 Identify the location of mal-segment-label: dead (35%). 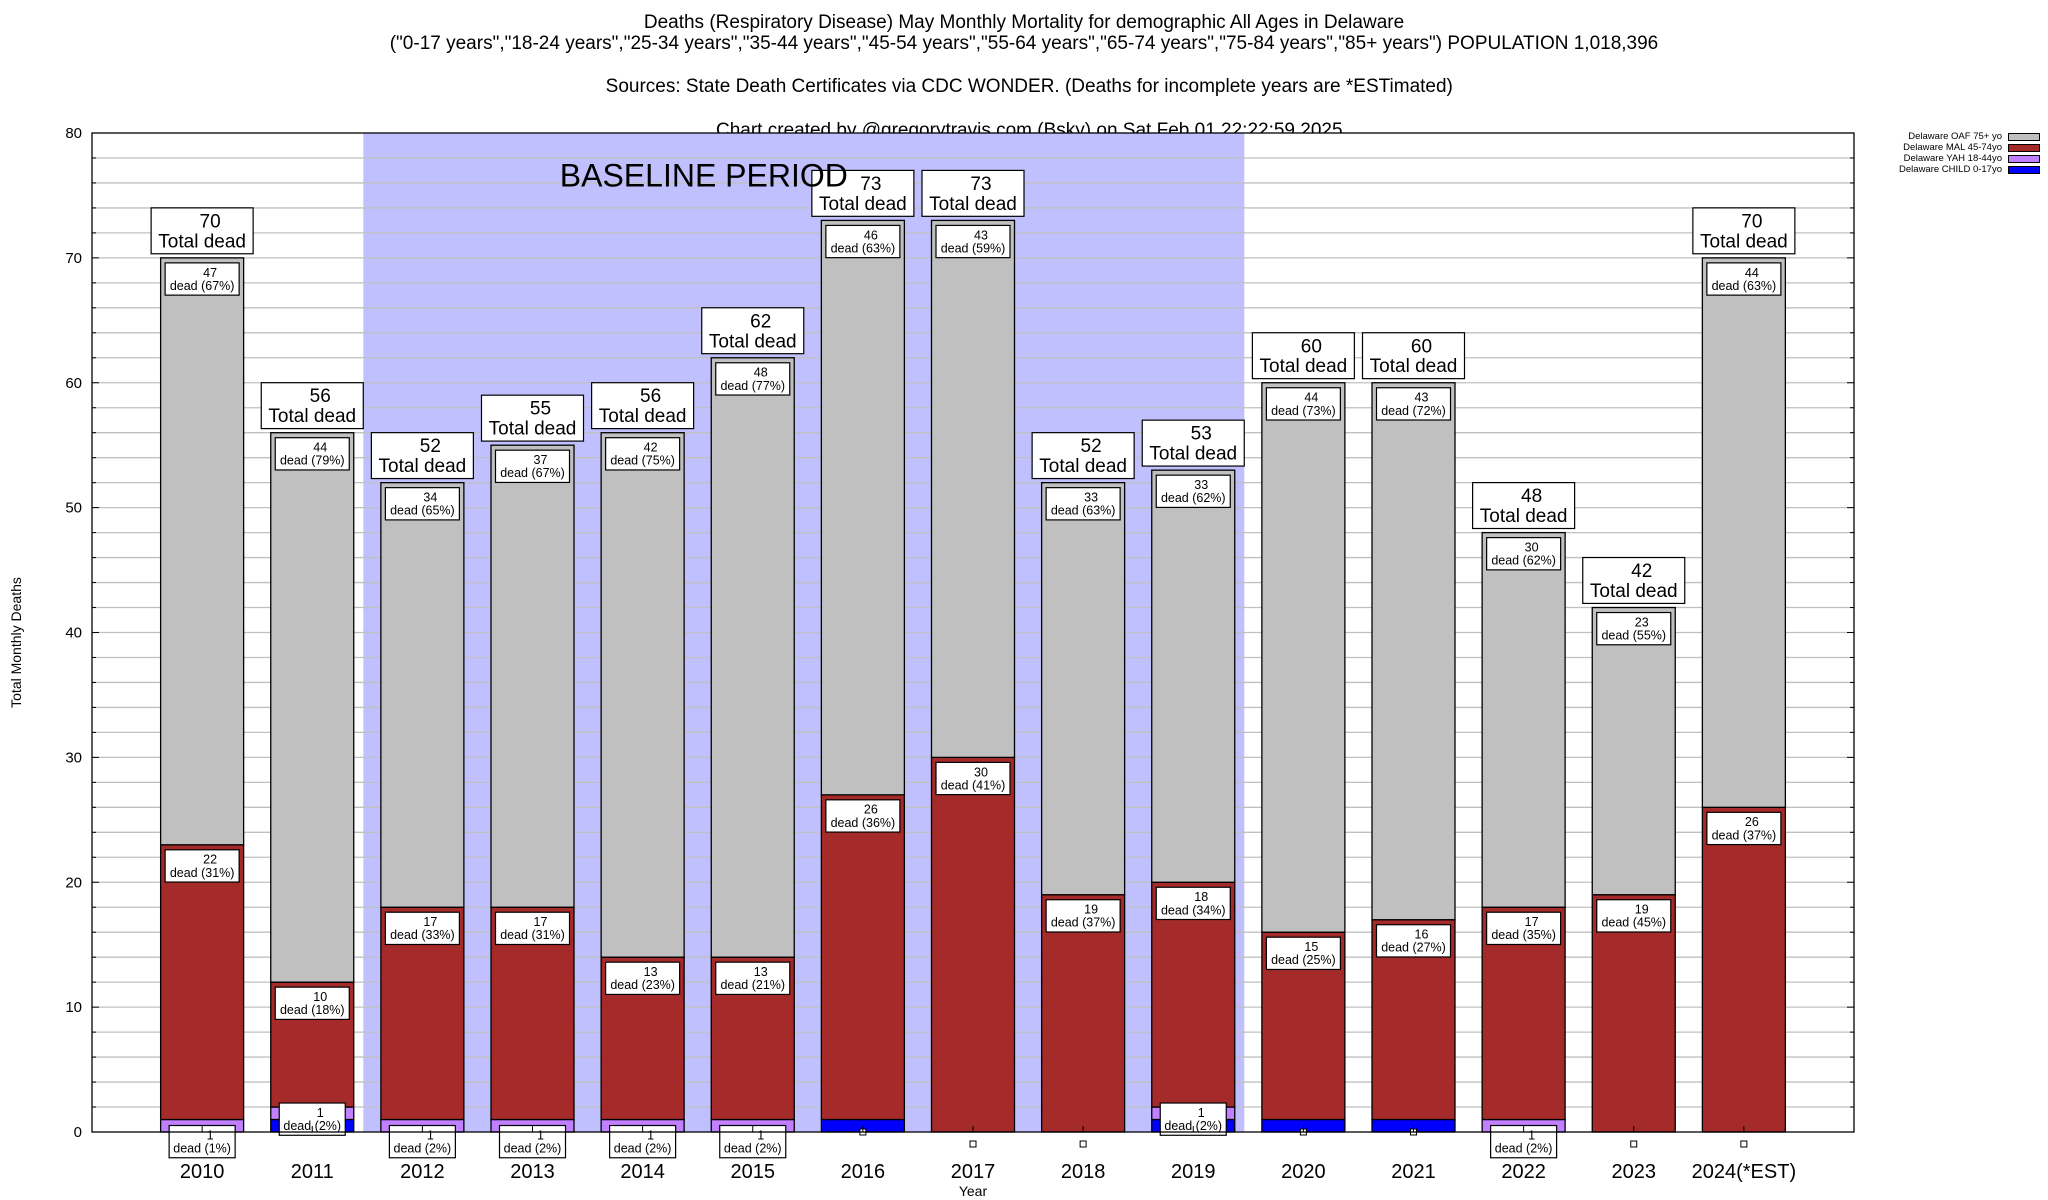
(1523, 935).